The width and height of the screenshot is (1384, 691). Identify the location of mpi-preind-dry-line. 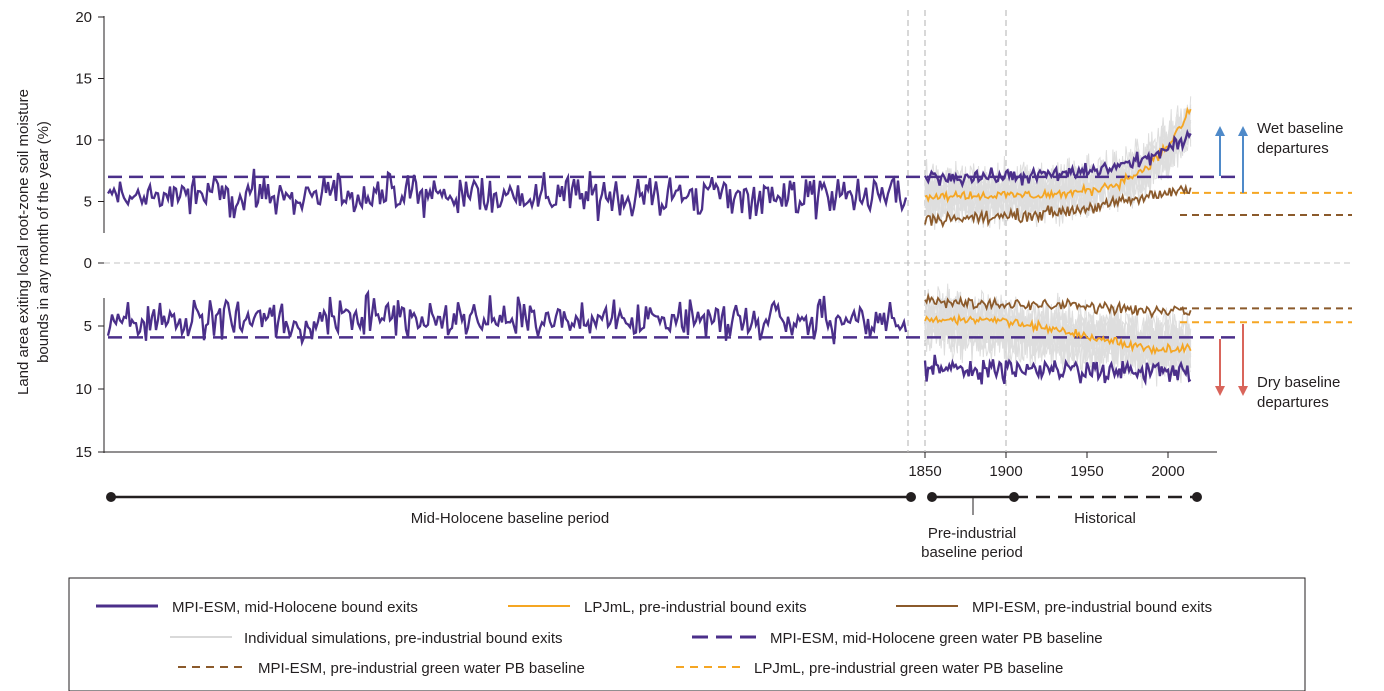
(1058, 306).